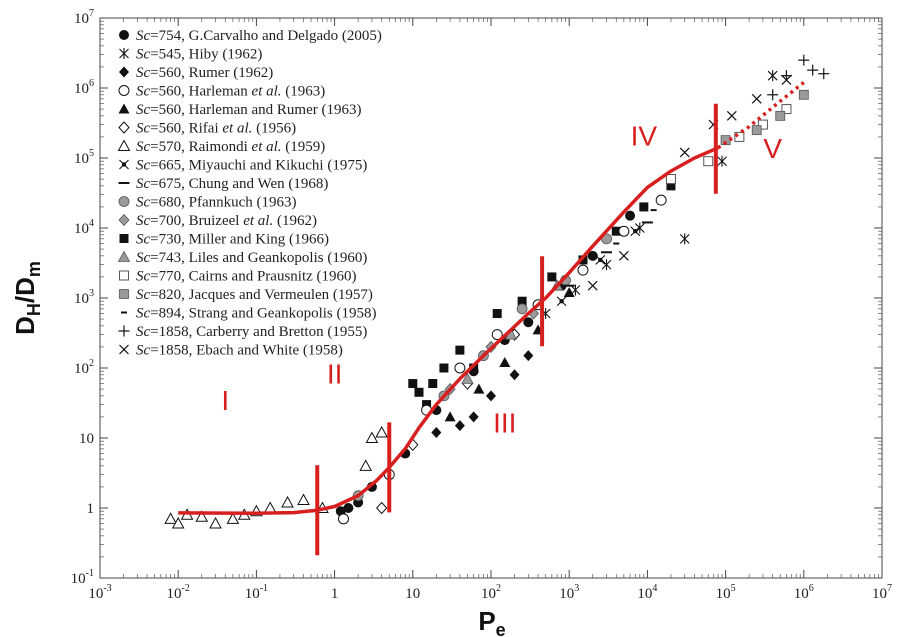 The height and width of the screenshot is (637, 909). What do you see at coordinates (232, 240) in the screenshot?
I see `legend-label: Sc=730, Miller and King (1966)` at bounding box center [232, 240].